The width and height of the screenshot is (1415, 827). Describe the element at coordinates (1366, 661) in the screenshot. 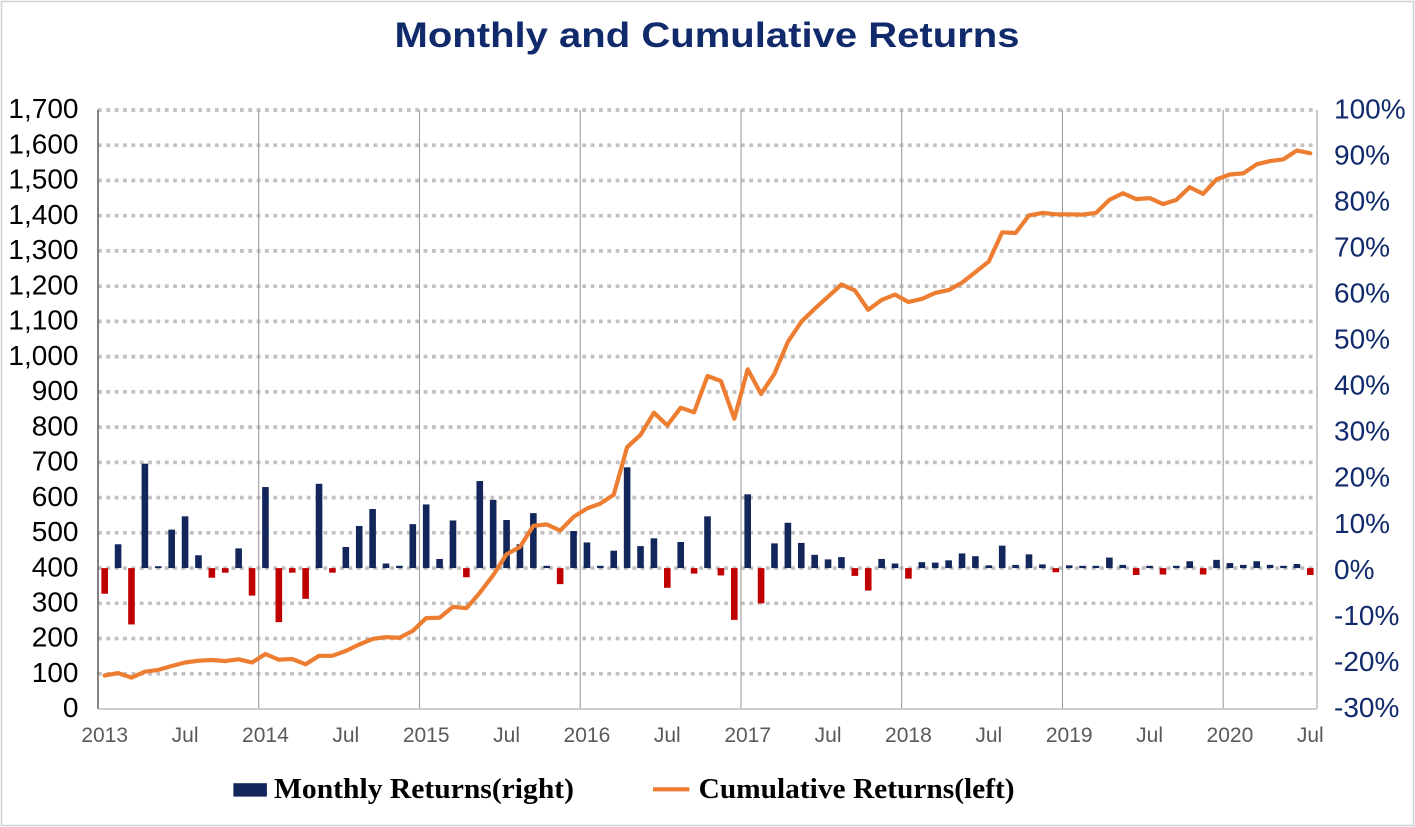

I see `svg-text: -20%` at that location.